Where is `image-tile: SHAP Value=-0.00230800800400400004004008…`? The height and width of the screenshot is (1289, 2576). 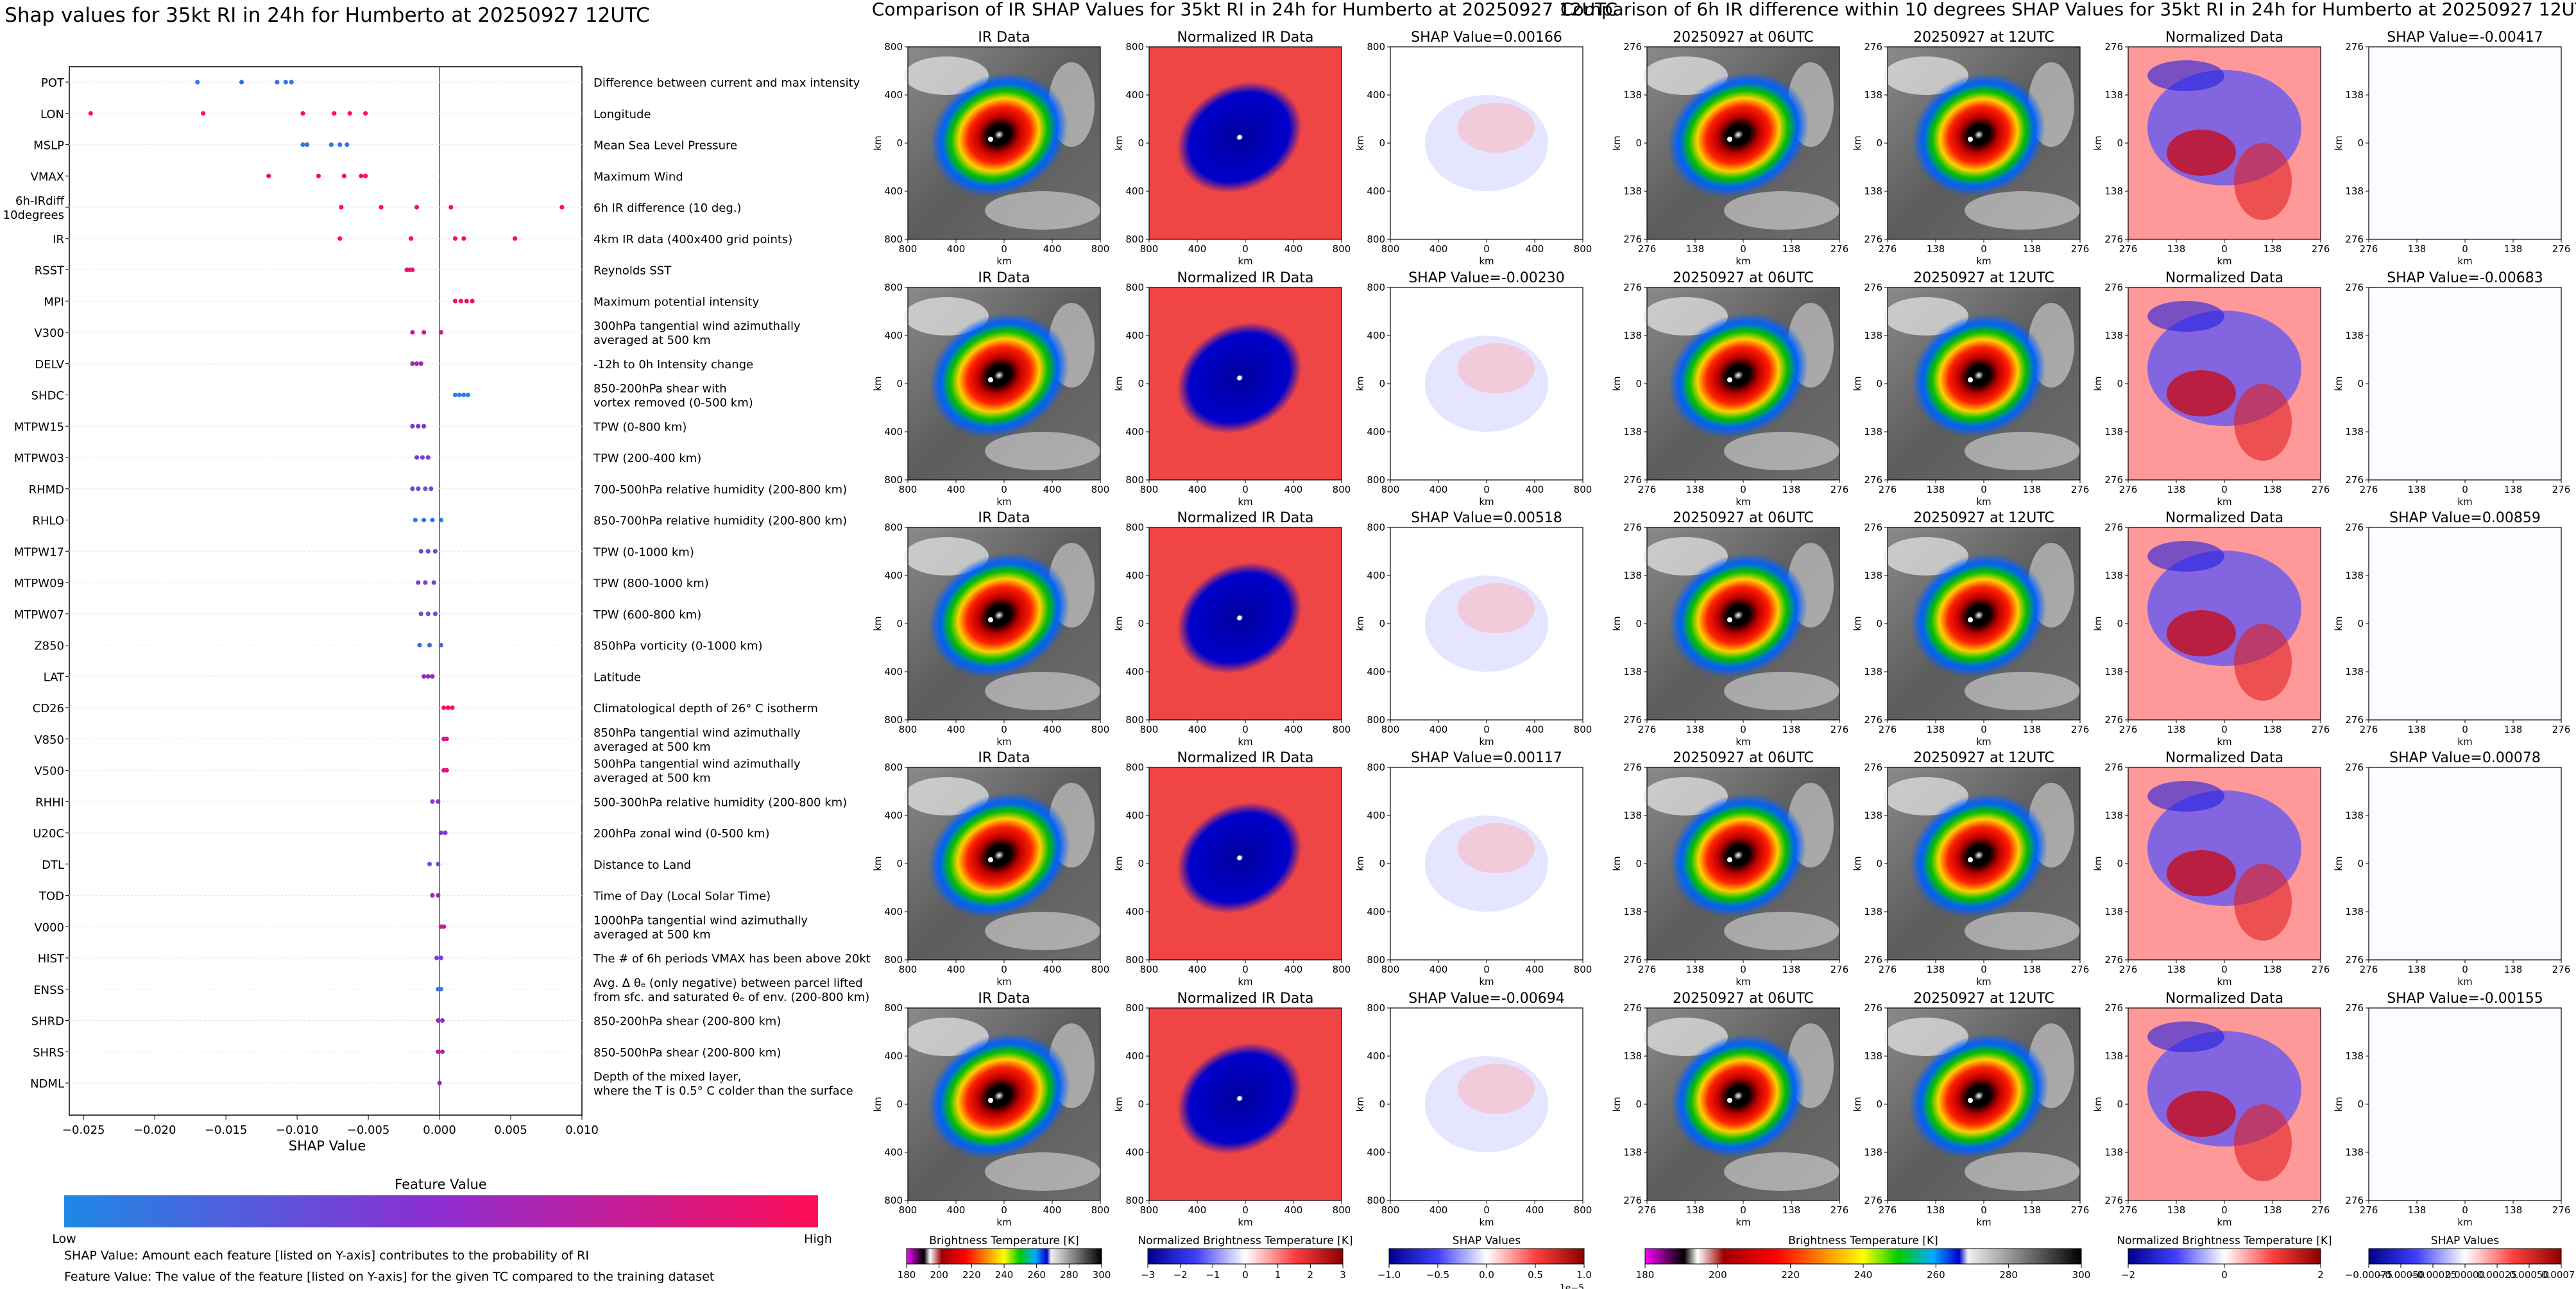 image-tile: SHAP Value=-0.00230800800400400004004008… is located at coordinates (1473, 389).